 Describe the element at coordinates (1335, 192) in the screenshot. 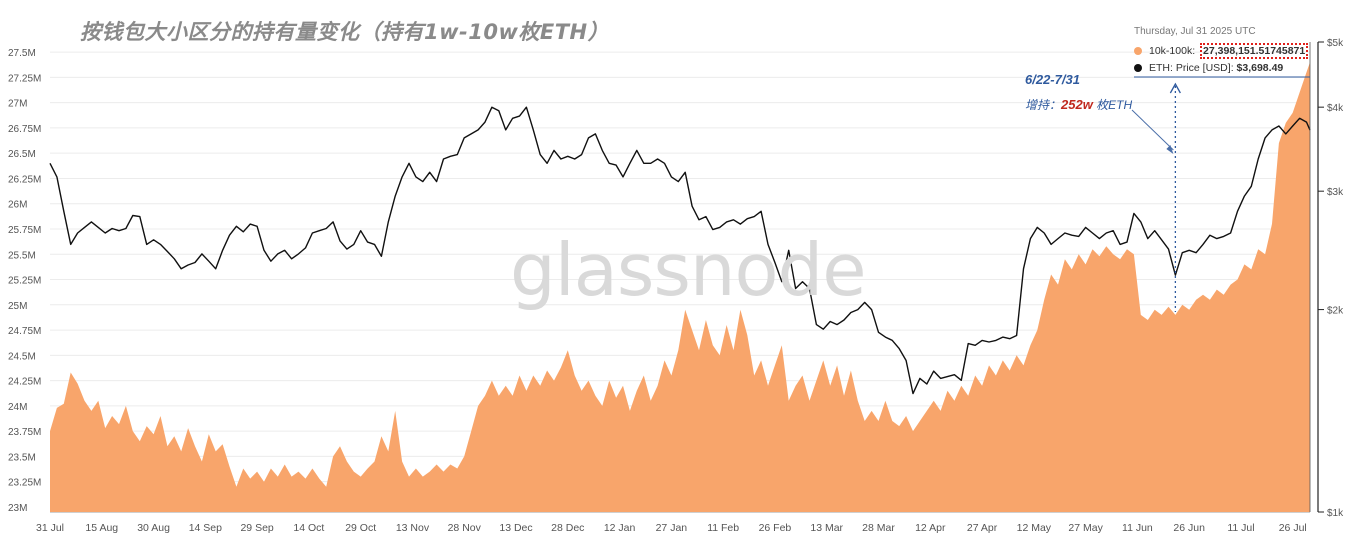

I see `y-right-tick-label: $3k` at that location.